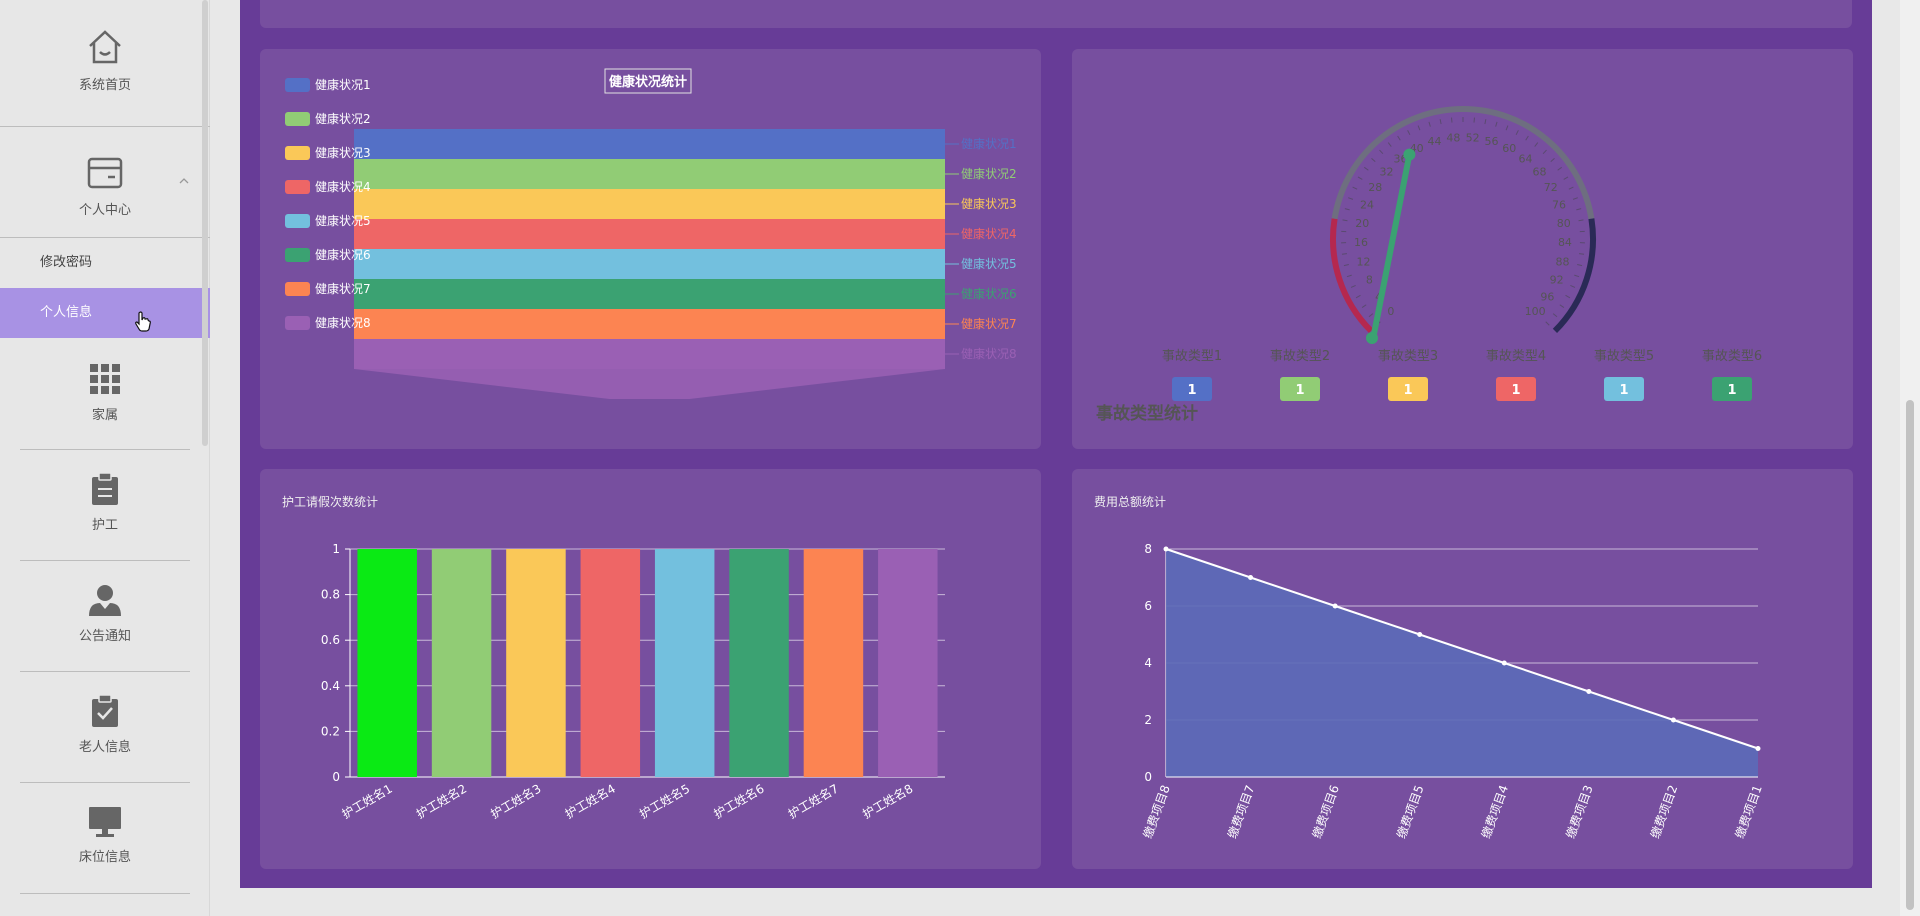 The height and width of the screenshot is (916, 1920). I want to click on x-tick-label: 缴费项目1, so click(1748, 811).